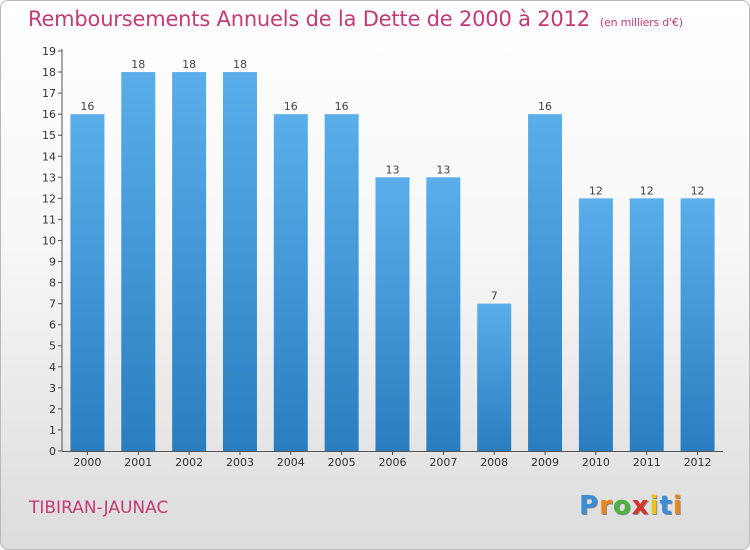 The width and height of the screenshot is (750, 550). What do you see at coordinates (640, 506) in the screenshot?
I see `logo-letter: x` at bounding box center [640, 506].